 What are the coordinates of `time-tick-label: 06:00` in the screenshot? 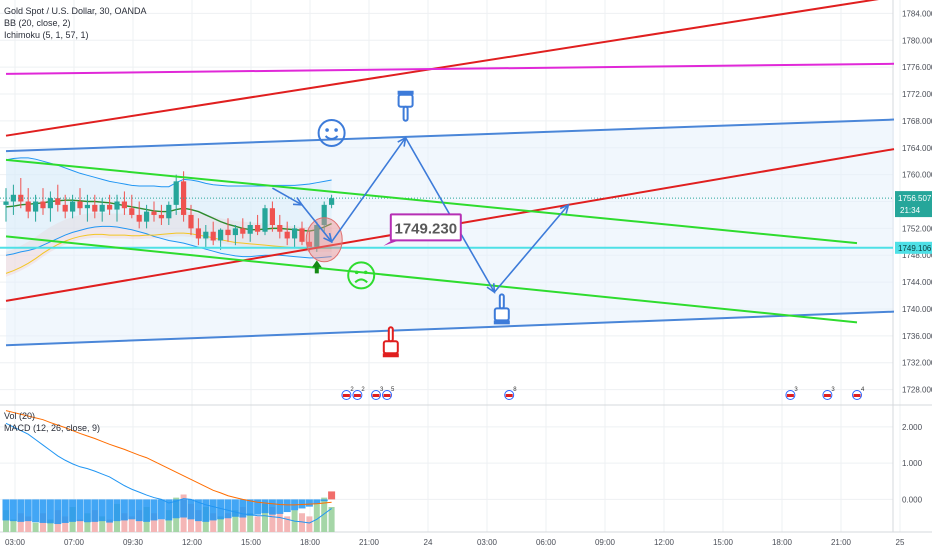 It's located at (546, 542).